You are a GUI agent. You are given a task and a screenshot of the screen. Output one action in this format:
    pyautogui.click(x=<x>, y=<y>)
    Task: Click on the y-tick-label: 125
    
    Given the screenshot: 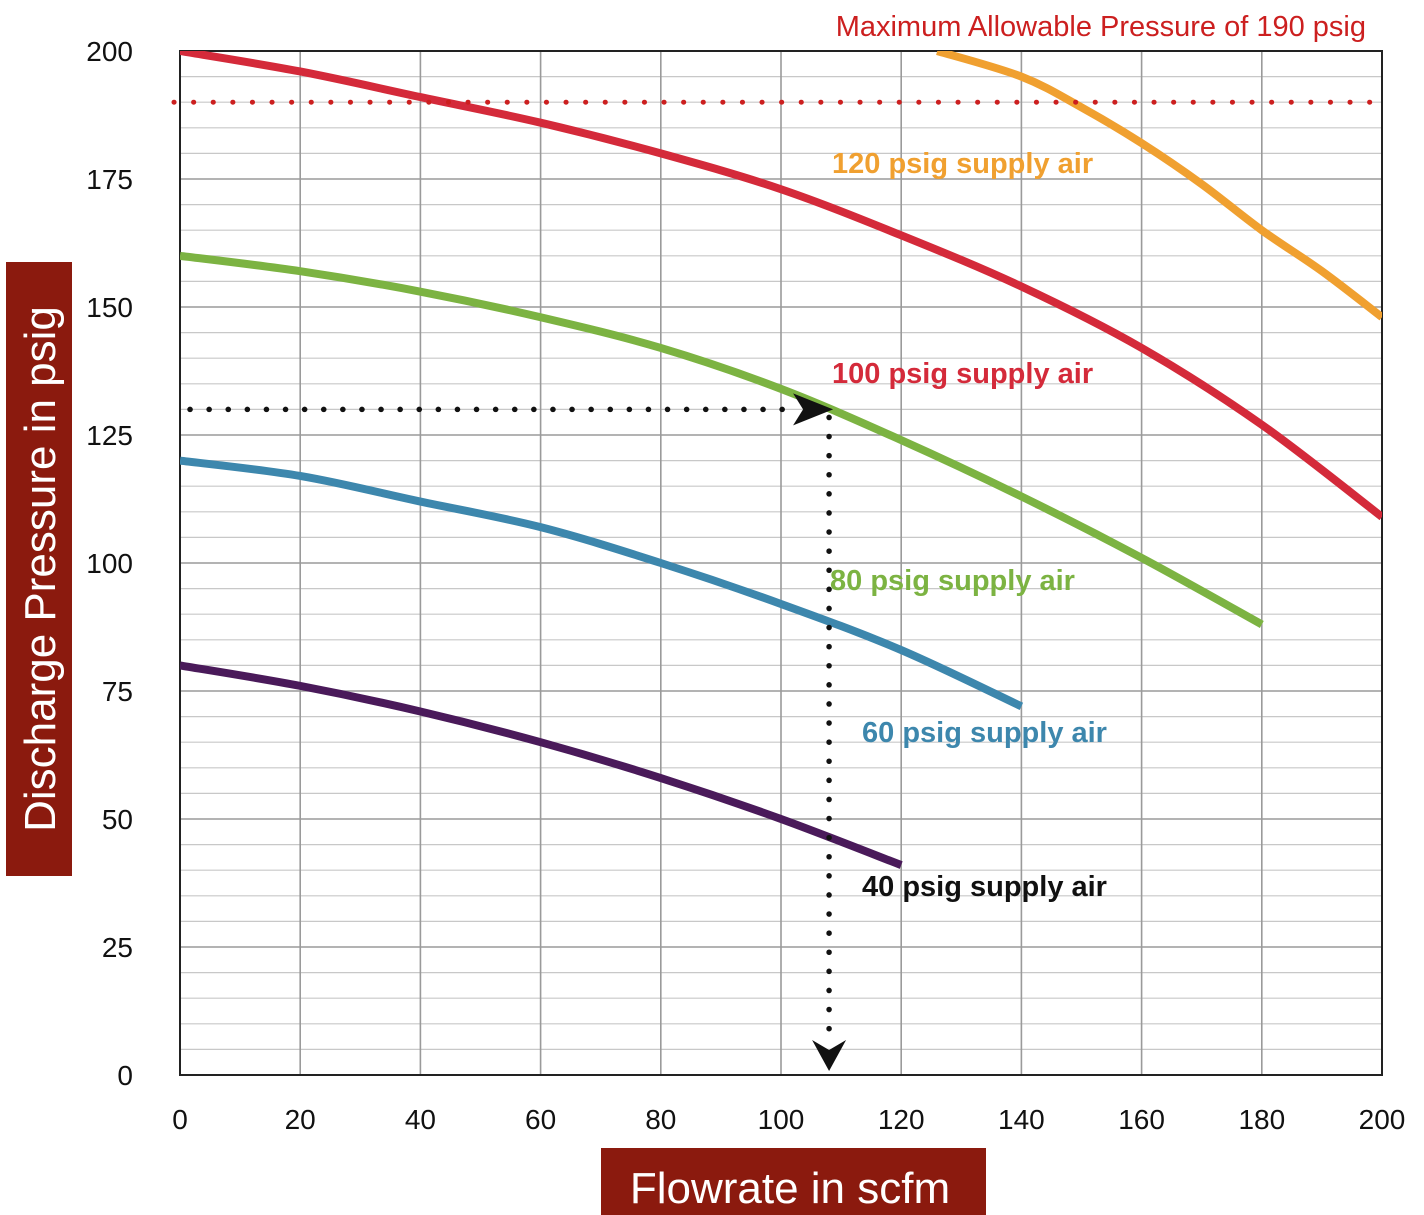 What is the action you would take?
    pyautogui.click(x=109, y=435)
    